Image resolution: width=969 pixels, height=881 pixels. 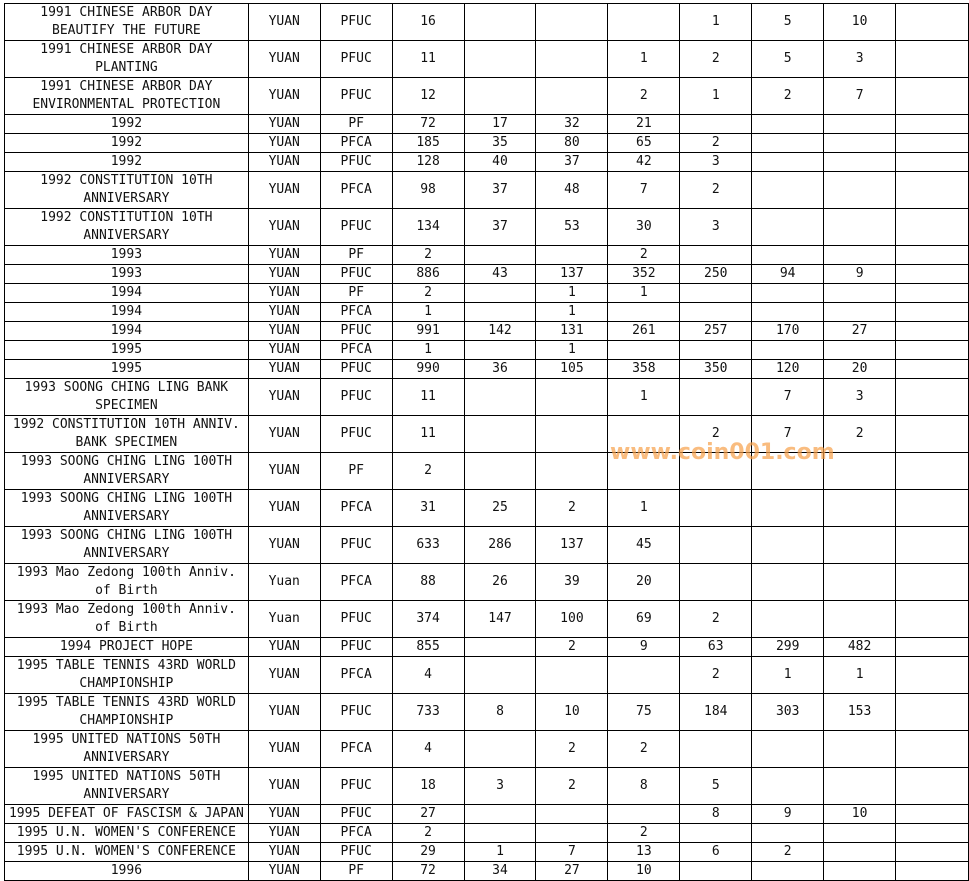 I want to click on cell-col-4: 1, so click(x=716, y=96).